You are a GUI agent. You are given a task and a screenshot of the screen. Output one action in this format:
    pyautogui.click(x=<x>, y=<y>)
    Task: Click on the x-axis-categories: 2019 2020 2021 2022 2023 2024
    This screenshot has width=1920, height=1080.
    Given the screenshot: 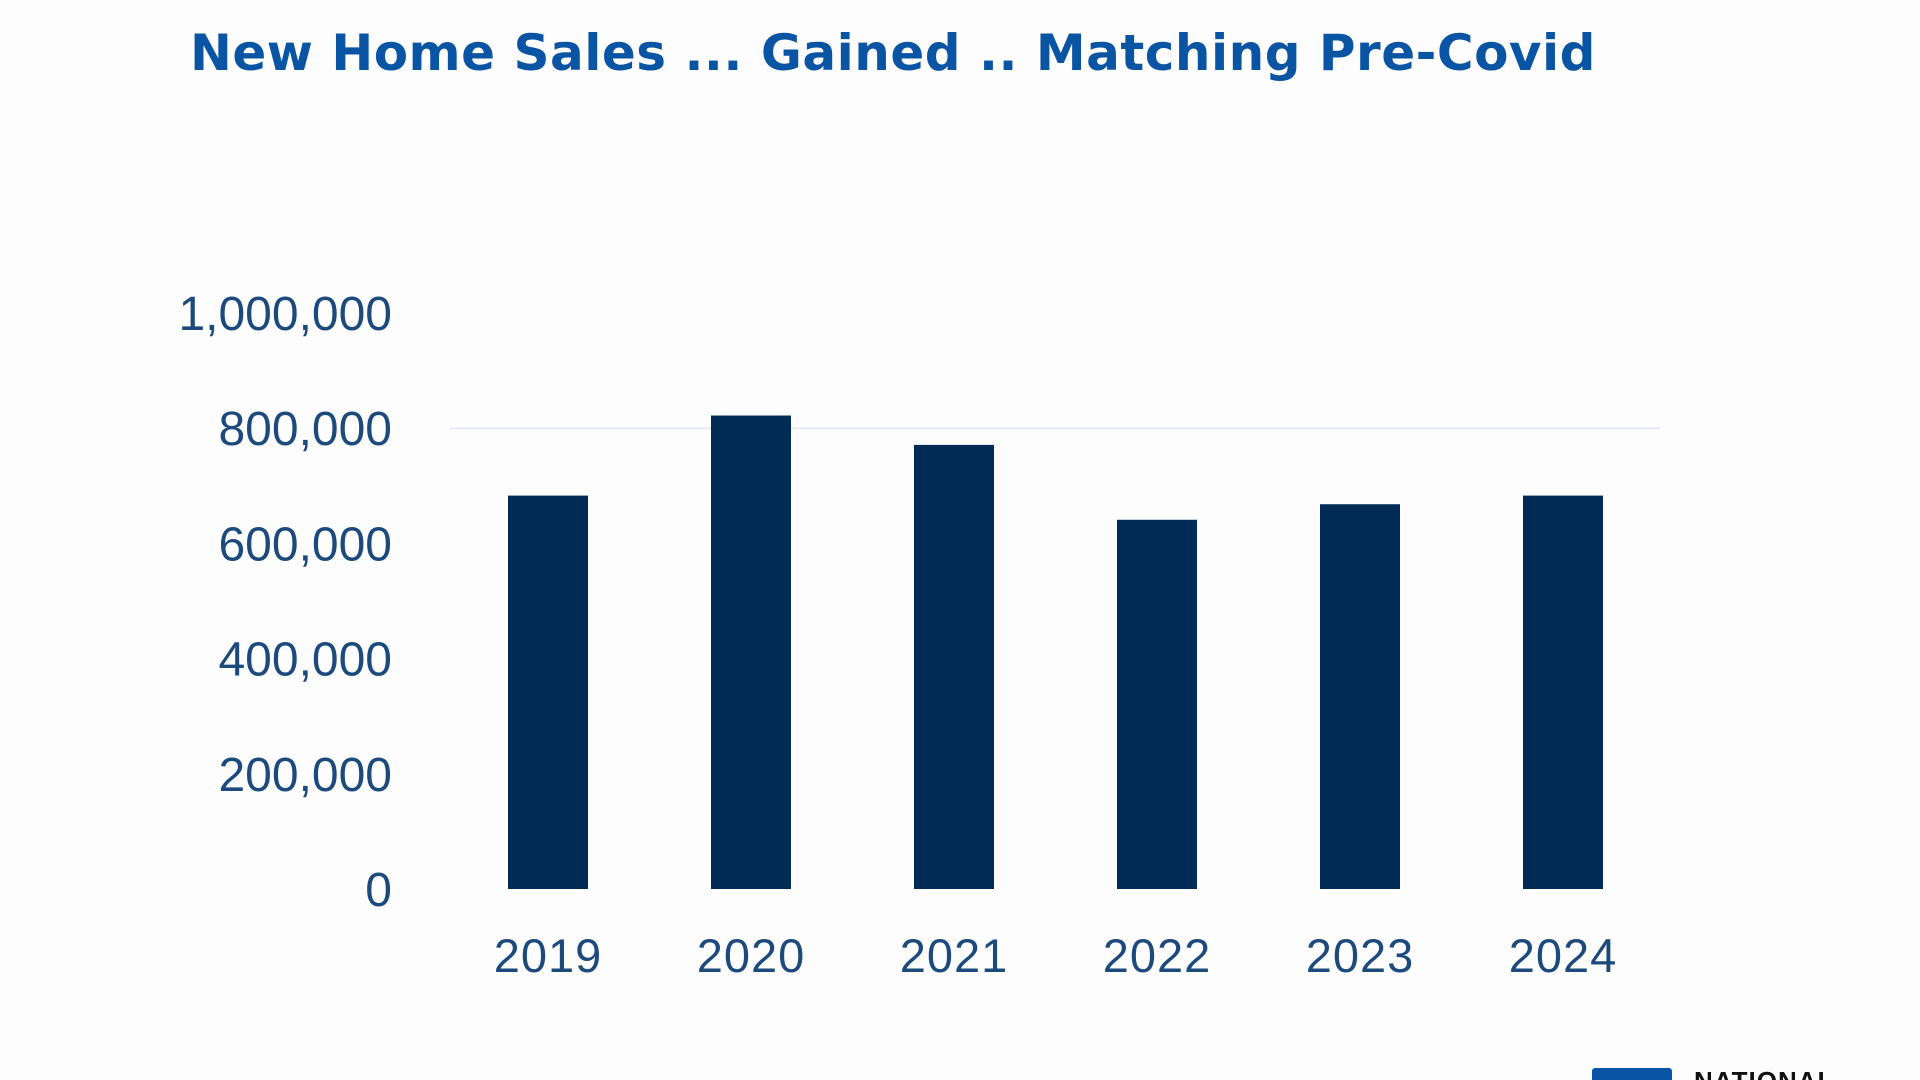 What is the action you would take?
    pyautogui.click(x=1056, y=955)
    